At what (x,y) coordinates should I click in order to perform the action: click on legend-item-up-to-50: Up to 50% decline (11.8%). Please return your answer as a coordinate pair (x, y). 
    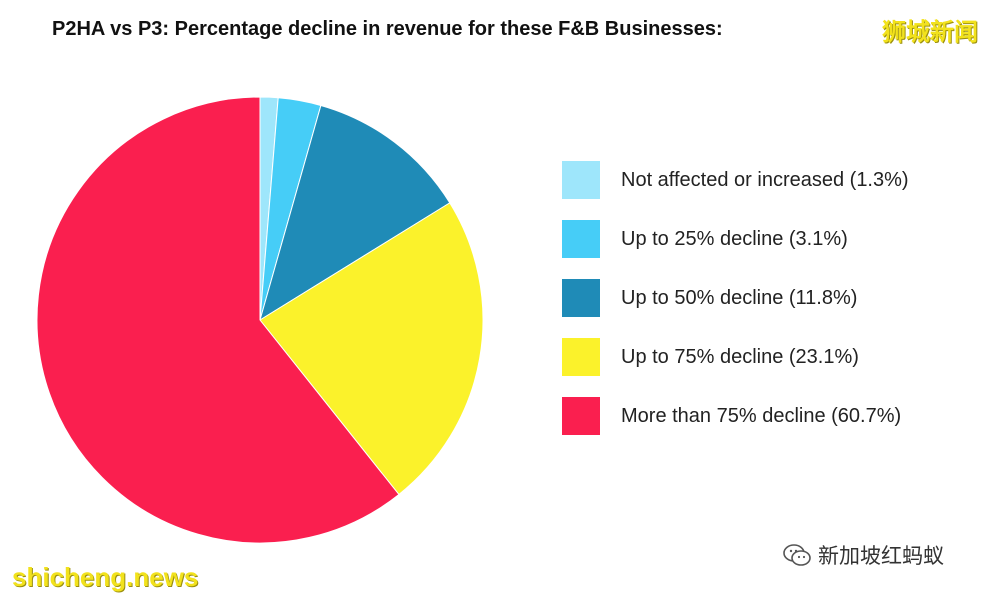
    Looking at the image, I should click on (735, 298).